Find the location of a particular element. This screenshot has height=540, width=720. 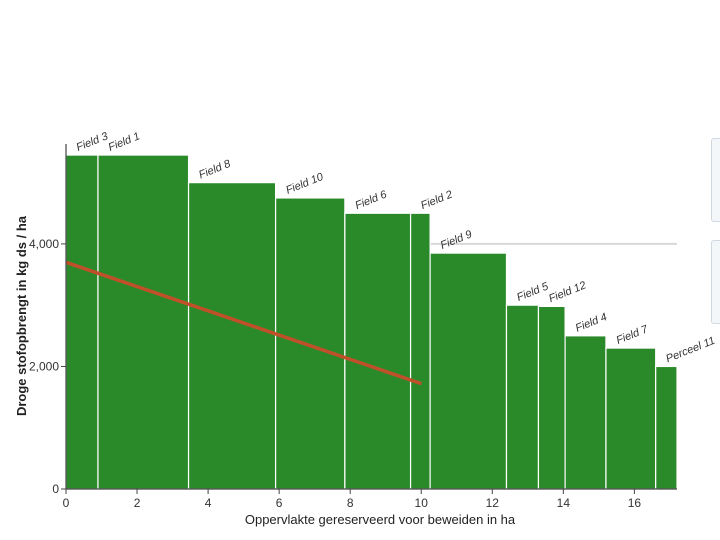

y-tick-label: 0 is located at coordinates (55, 489).